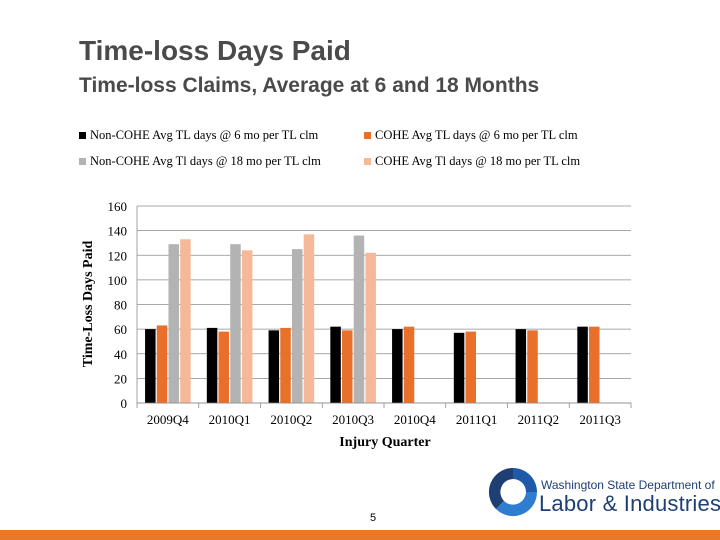  Describe the element at coordinates (353, 419) in the screenshot. I see `x-tick-label: 2010Q3` at that location.